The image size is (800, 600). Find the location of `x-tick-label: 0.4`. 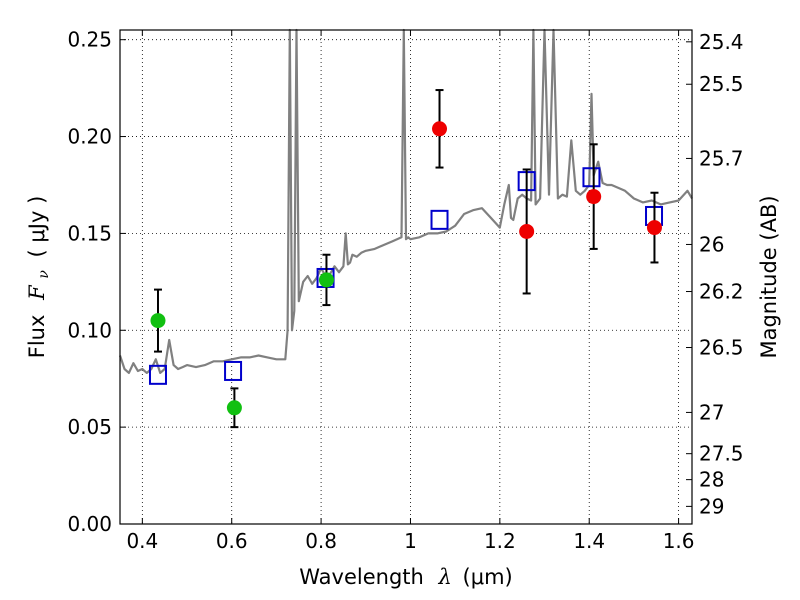

x-tick-label: 0.4 is located at coordinates (142, 541).